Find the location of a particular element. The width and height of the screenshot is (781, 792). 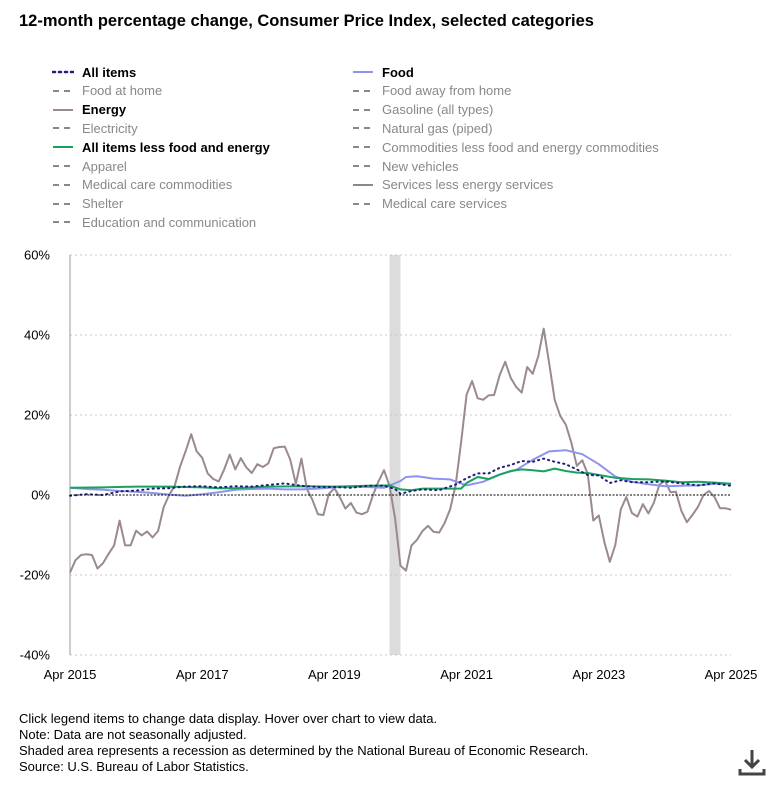

legend-label: Education and communication is located at coordinates (169, 222).